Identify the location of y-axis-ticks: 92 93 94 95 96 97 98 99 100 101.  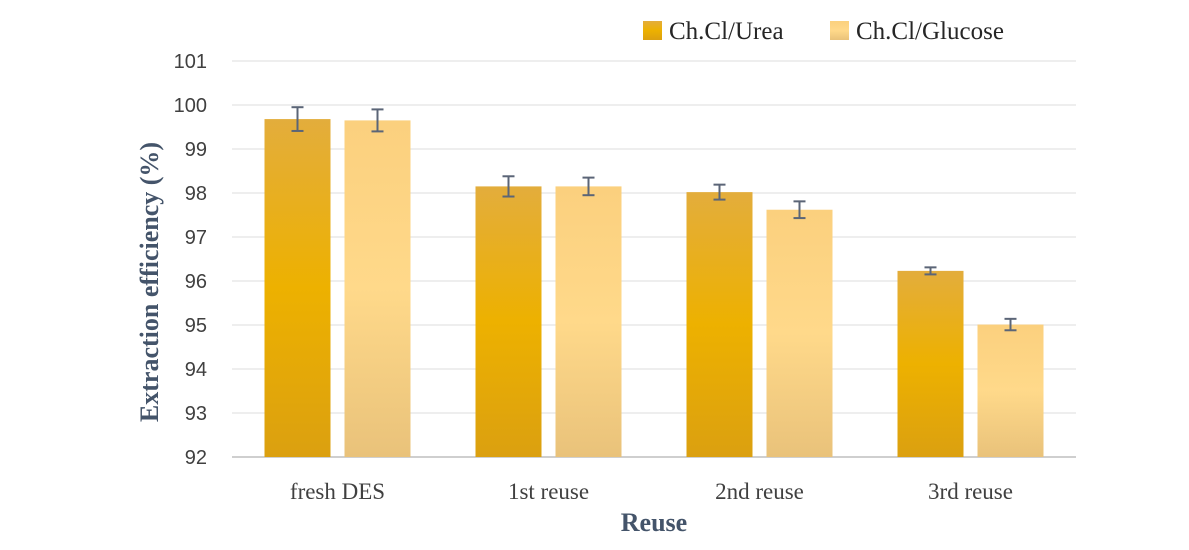
(190, 260).